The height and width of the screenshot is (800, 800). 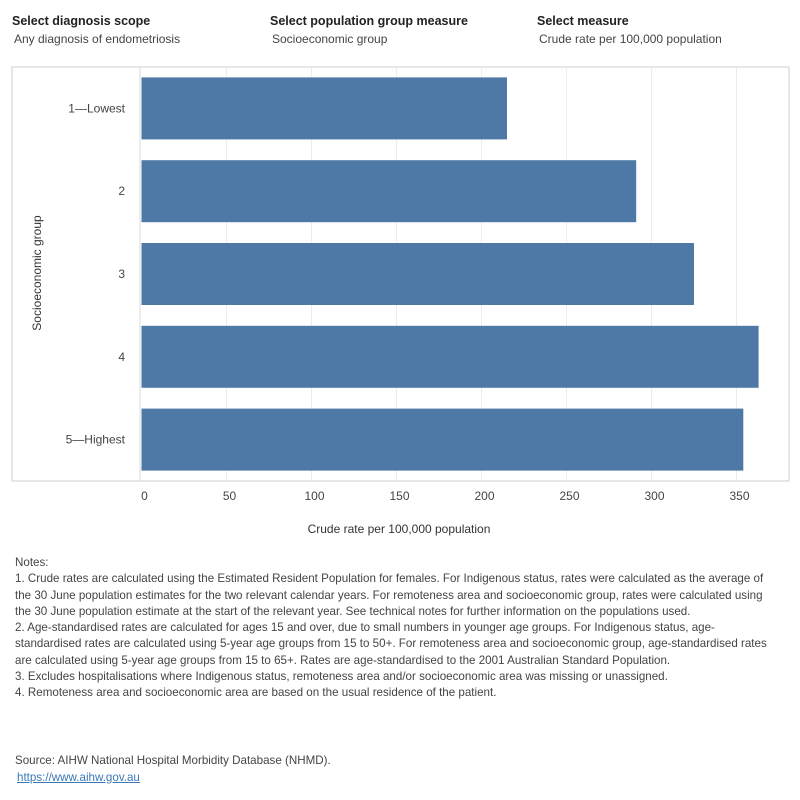 What do you see at coordinates (484, 496) in the screenshot?
I see `x-tick-label: 200` at bounding box center [484, 496].